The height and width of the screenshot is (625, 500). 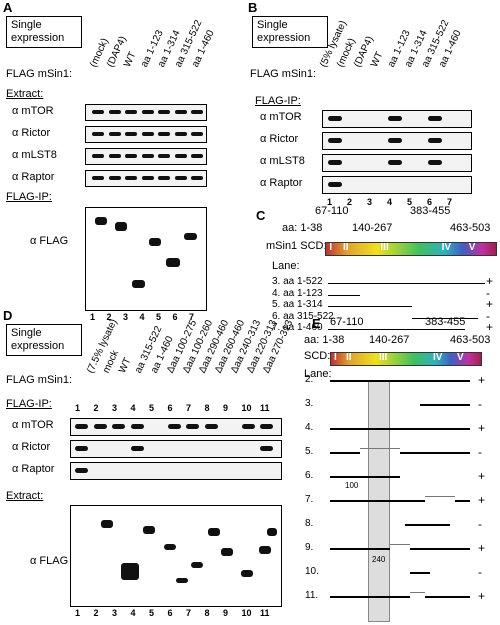 What do you see at coordinates (317, 356) in the screenshot?
I see `panel-e-scd-label: SCD:` at bounding box center [317, 356].